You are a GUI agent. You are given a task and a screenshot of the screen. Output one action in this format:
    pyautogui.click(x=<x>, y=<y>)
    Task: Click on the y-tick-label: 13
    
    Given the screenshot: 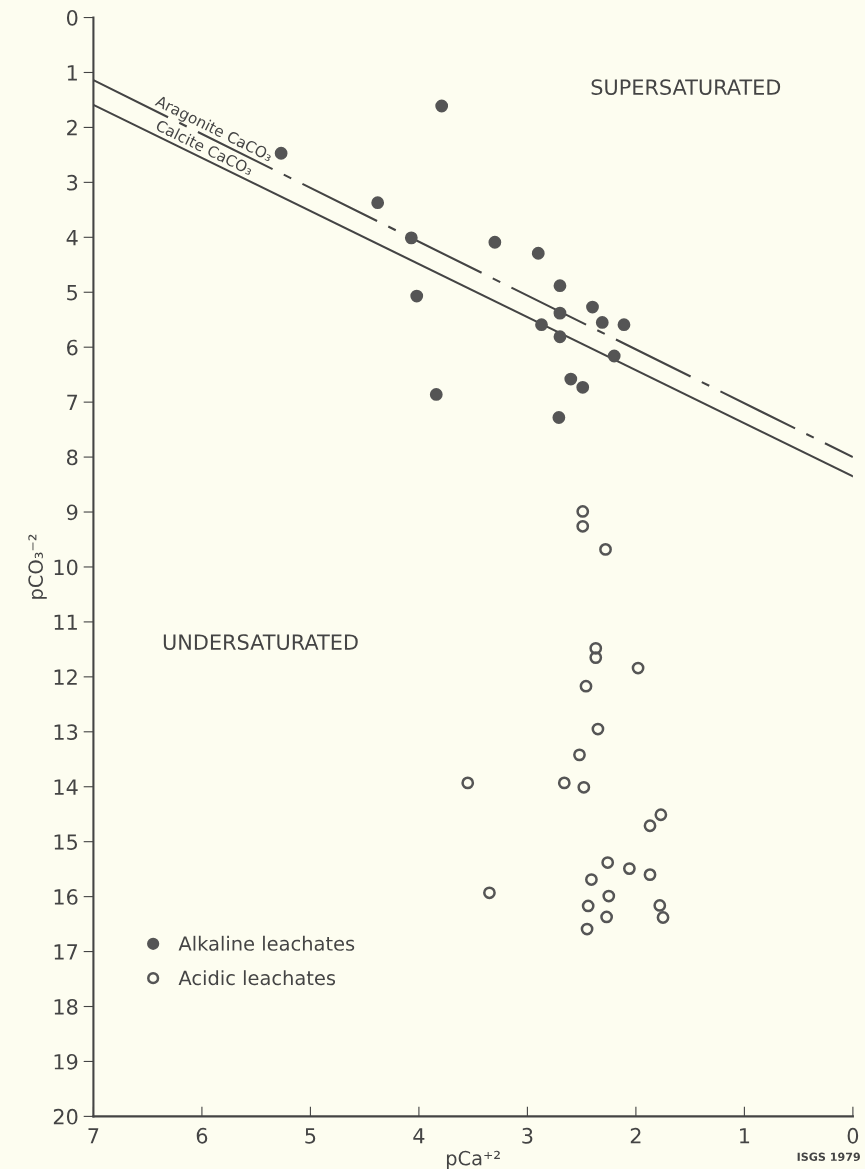 What is the action you would take?
    pyautogui.click(x=66, y=732)
    